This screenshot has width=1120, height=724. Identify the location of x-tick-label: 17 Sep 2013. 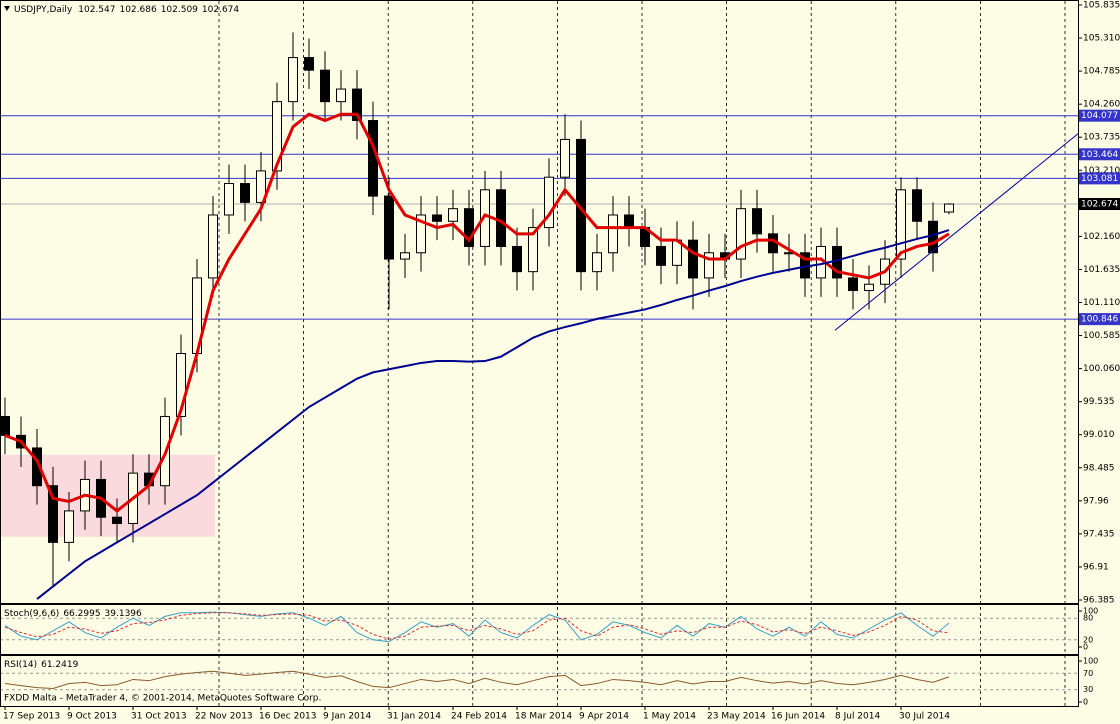
(31, 717).